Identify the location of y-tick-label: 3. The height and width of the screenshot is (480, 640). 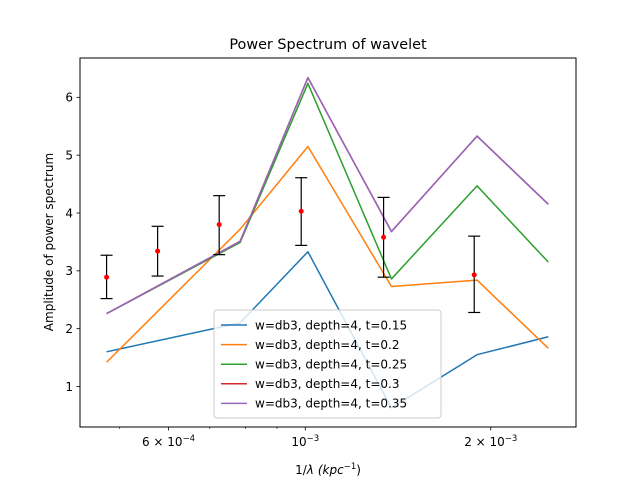
(69, 271).